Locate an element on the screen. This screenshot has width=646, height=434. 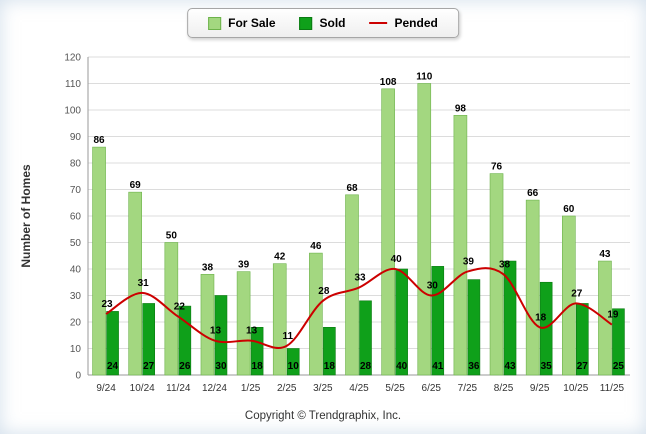
sold-value-label: 25 is located at coordinates (619, 366).